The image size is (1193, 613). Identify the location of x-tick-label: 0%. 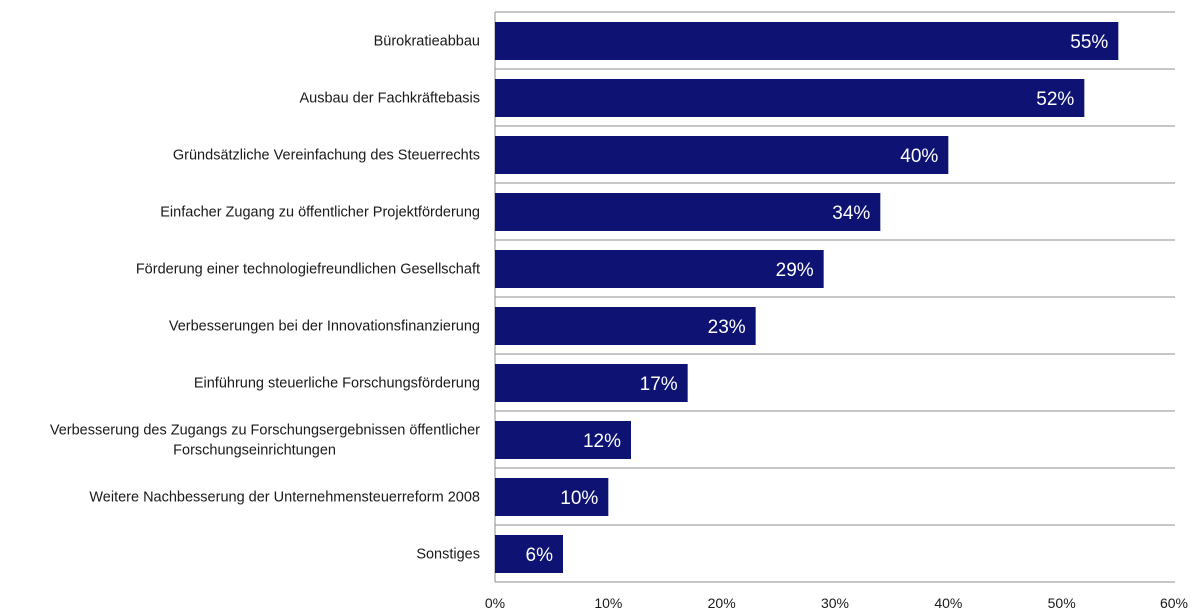
(495, 603).